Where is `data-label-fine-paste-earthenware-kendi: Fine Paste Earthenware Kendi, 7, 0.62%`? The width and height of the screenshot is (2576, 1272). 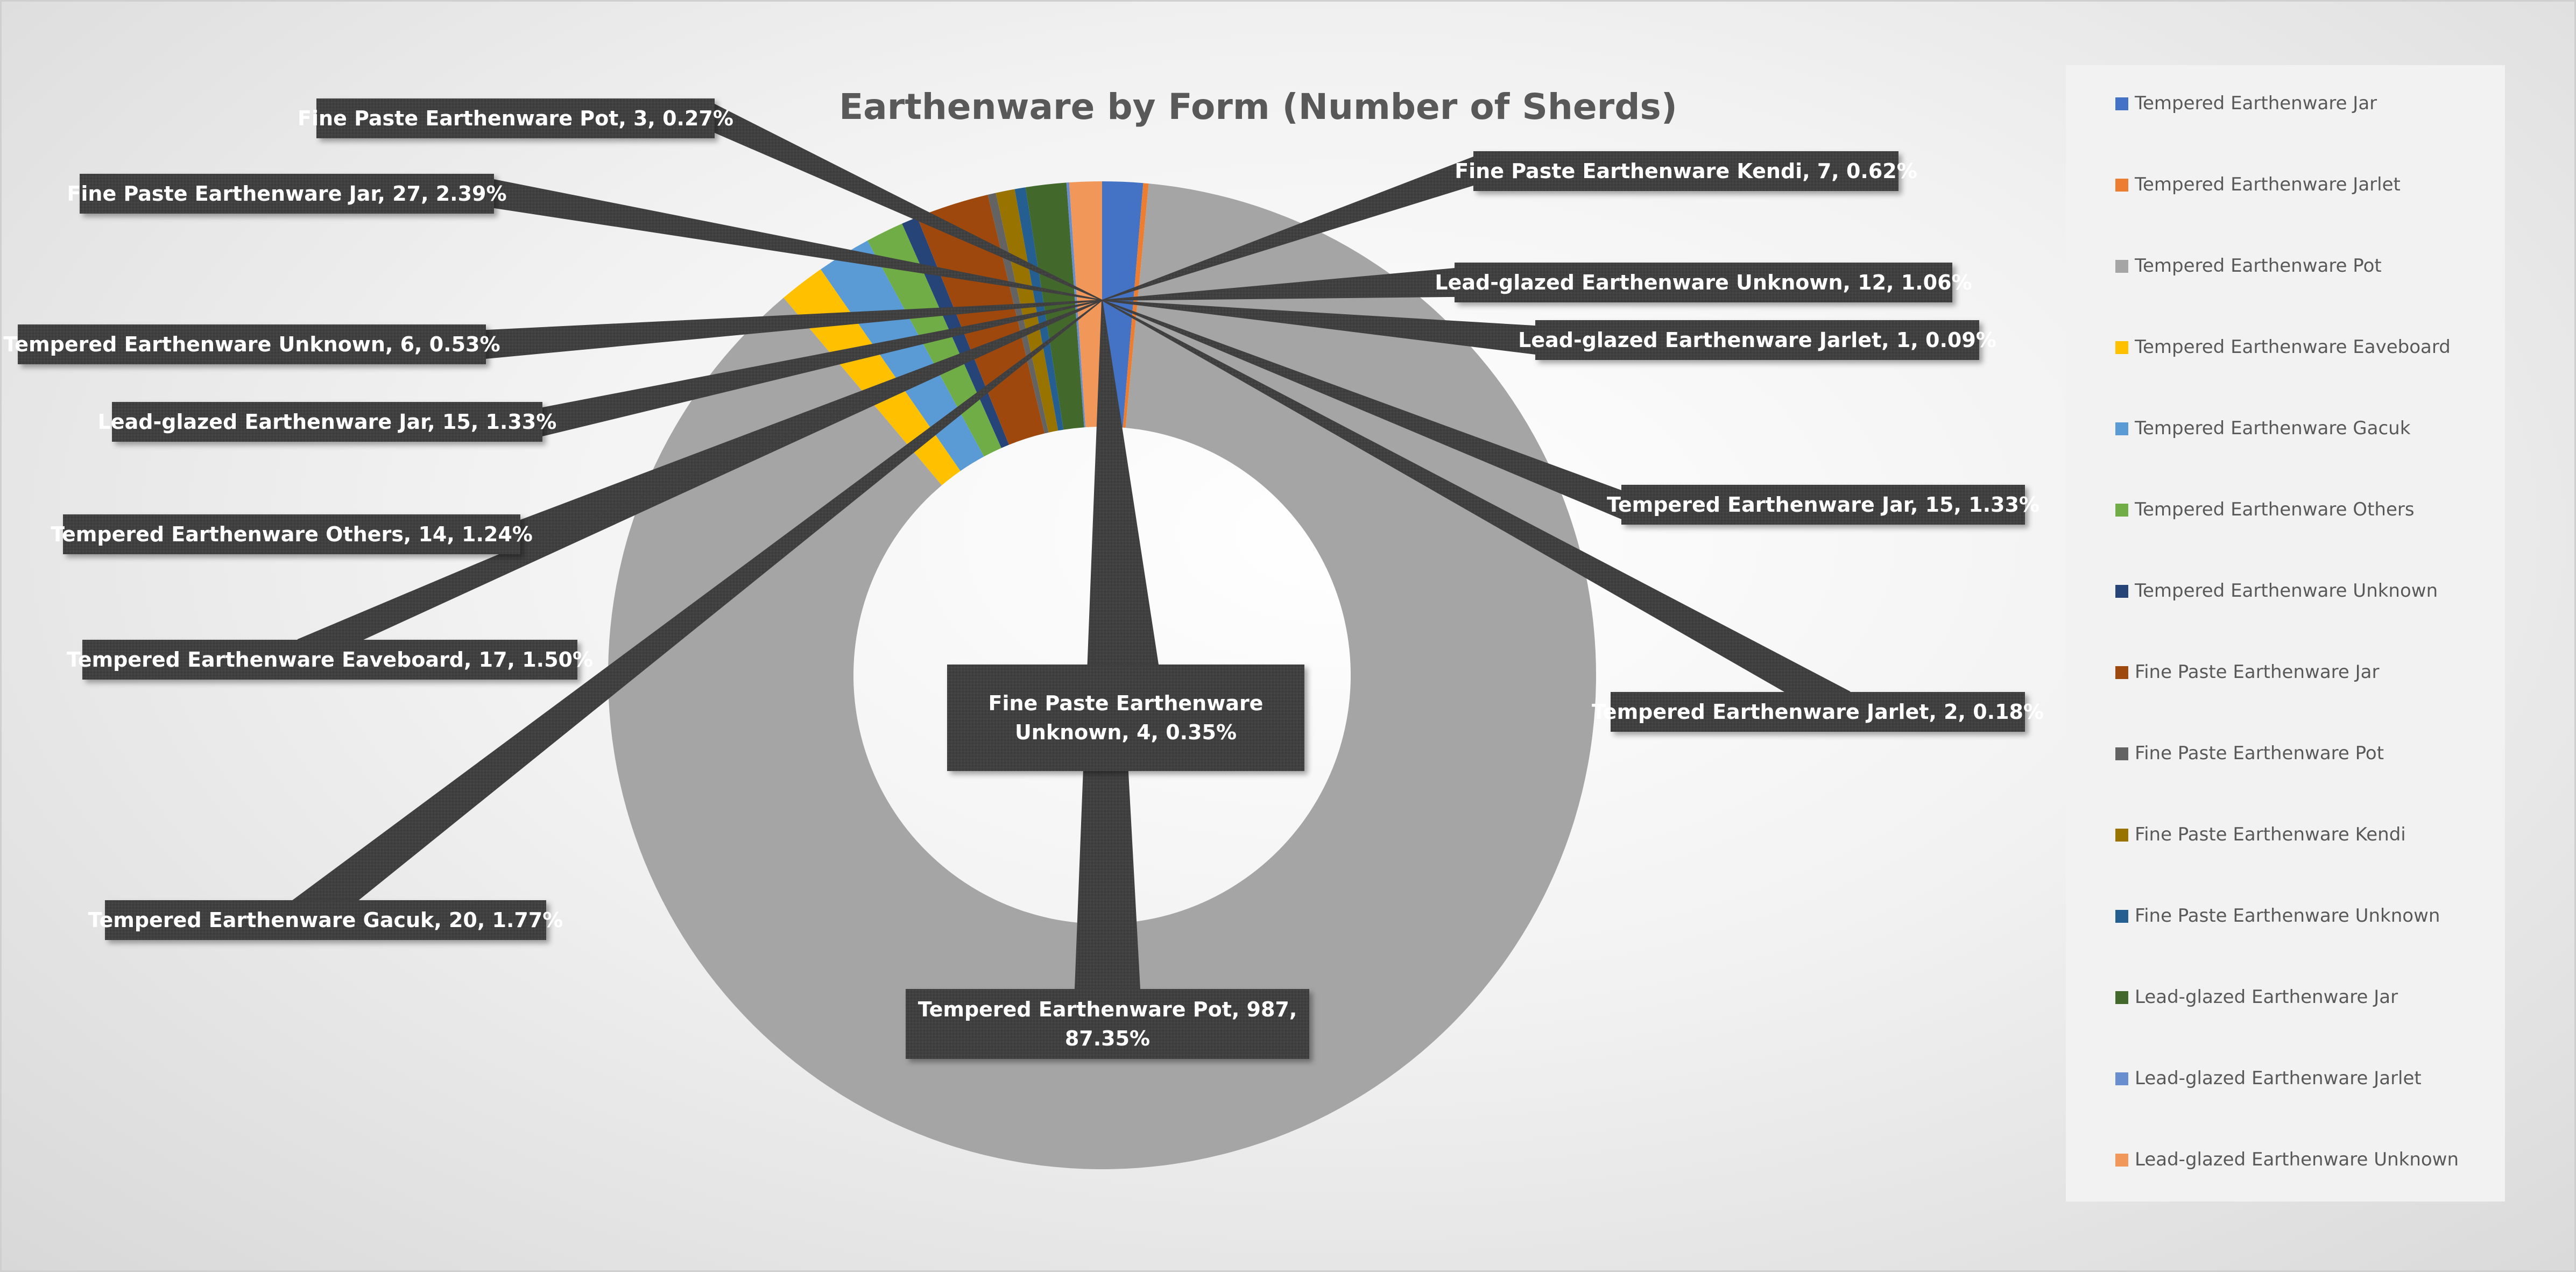 data-label-fine-paste-earthenware-kendi: Fine Paste Earthenware Kendi, 7, 0.62% is located at coordinates (1686, 171).